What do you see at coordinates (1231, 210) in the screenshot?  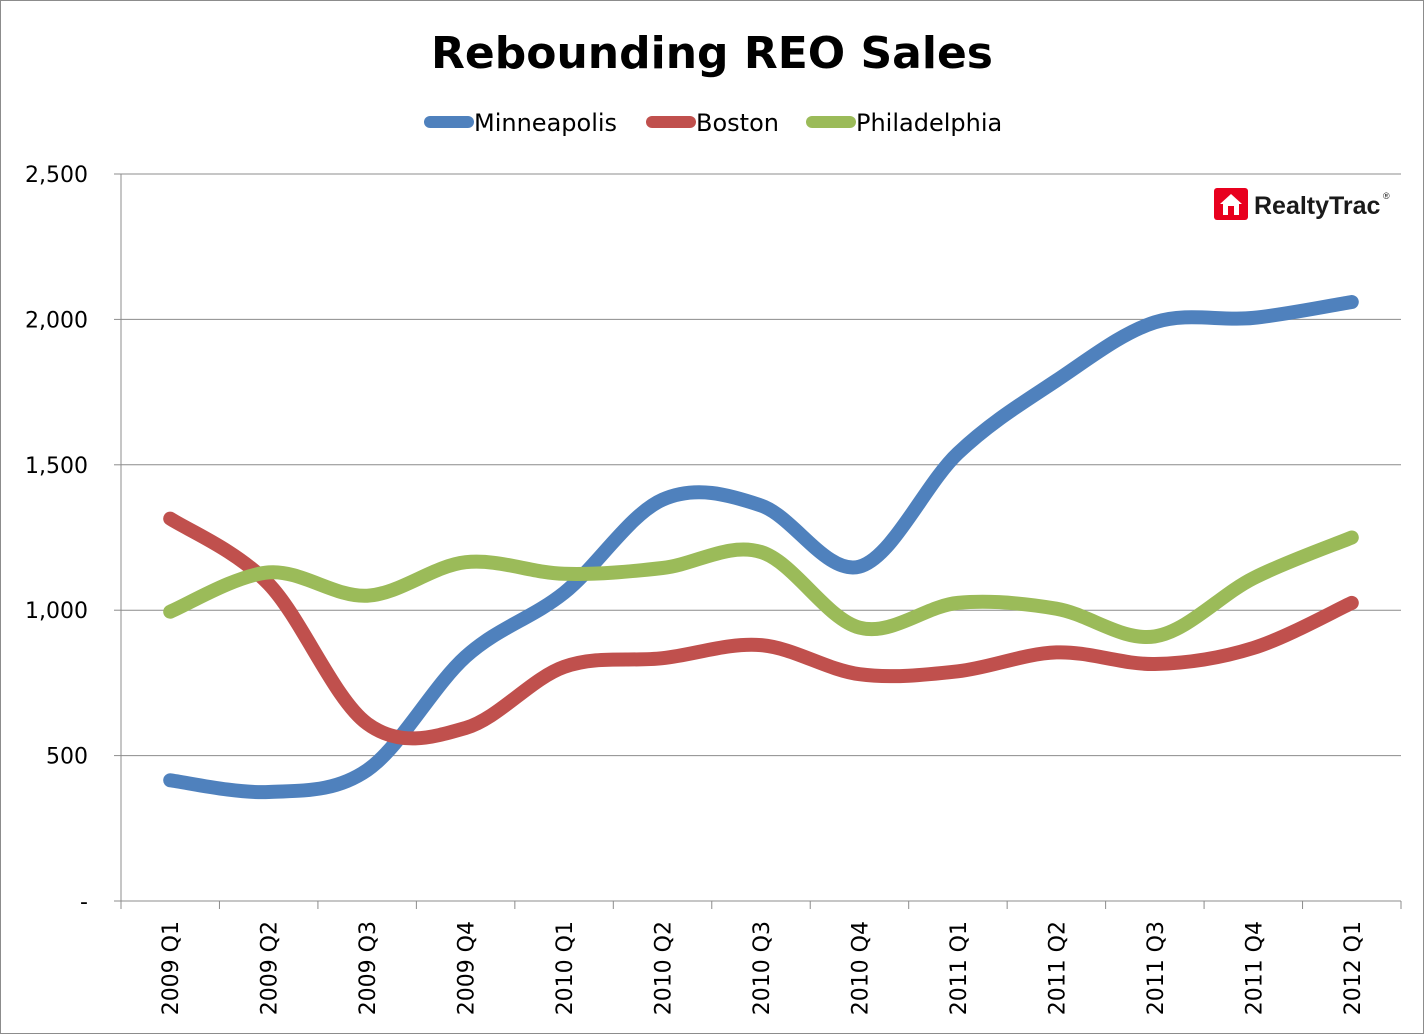 I see `house-door` at bounding box center [1231, 210].